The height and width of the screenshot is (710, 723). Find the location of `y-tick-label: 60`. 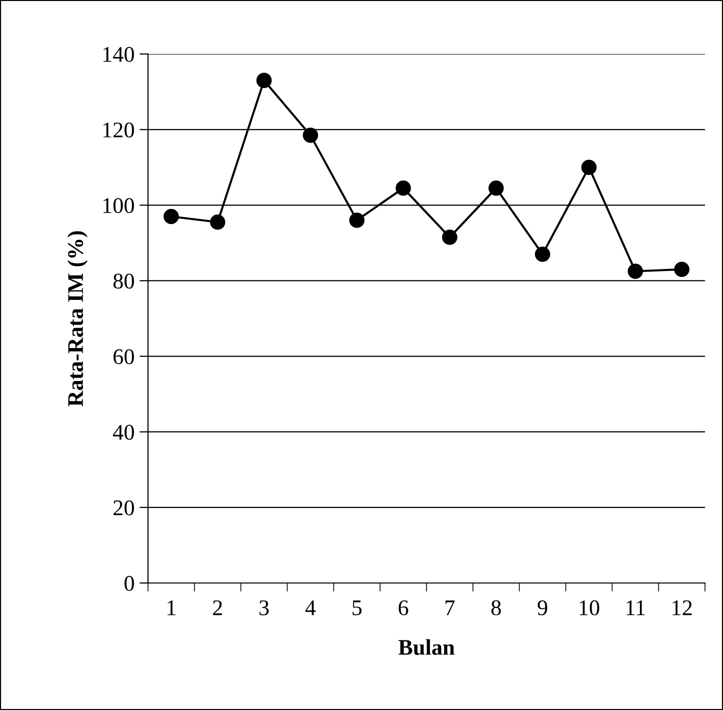

y-tick-label: 60 is located at coordinates (124, 356).